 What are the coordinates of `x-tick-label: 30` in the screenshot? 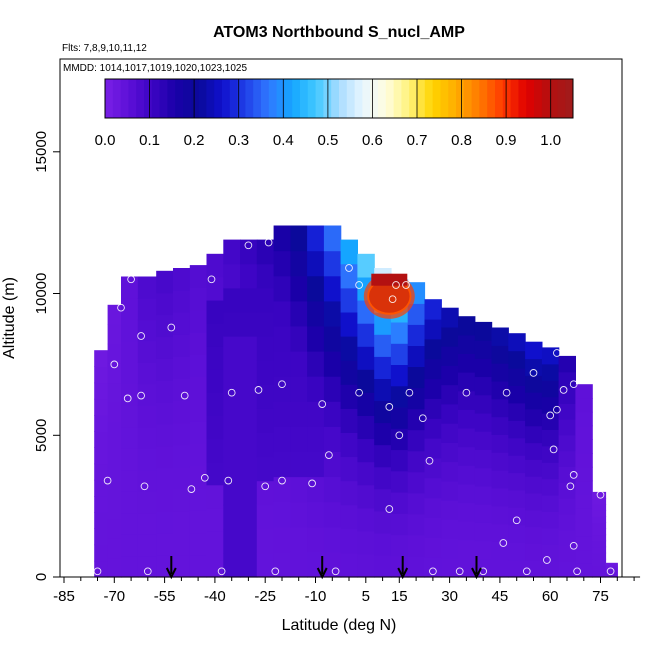 It's located at (449, 596).